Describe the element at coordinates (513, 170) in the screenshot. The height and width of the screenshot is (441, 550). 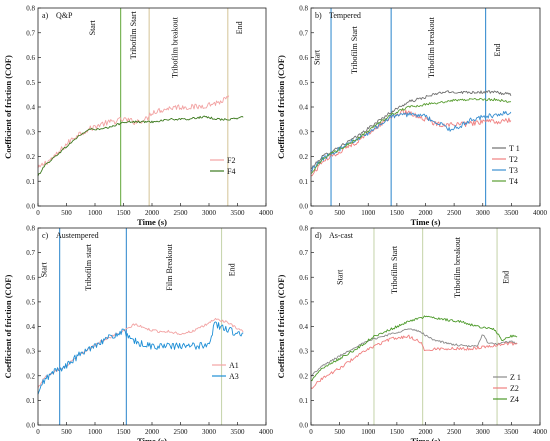
I see `legend-label: T3` at that location.